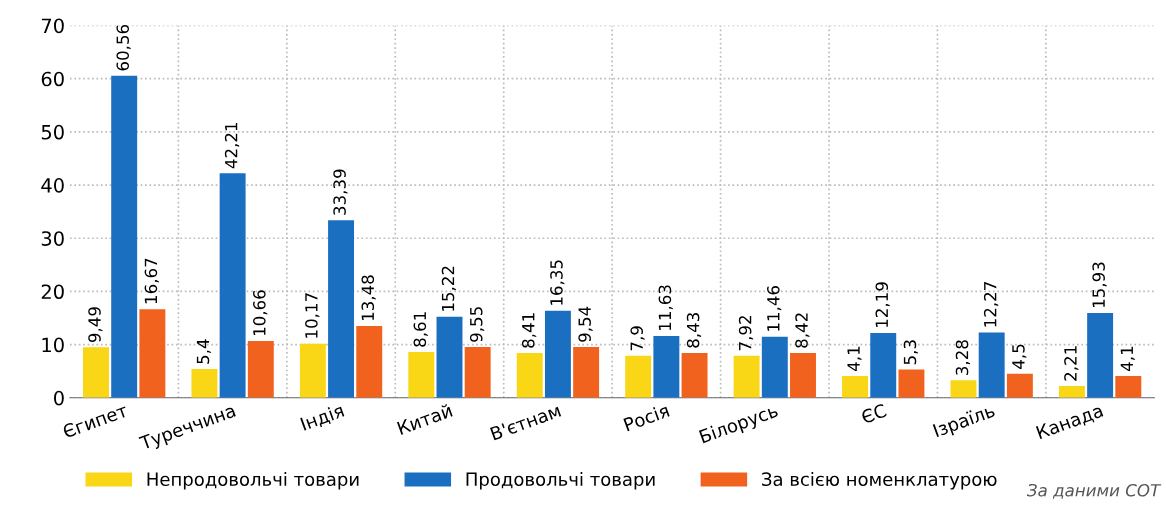 This screenshot has width=1166, height=510. I want to click on y-tick-label: 30, so click(52, 238).